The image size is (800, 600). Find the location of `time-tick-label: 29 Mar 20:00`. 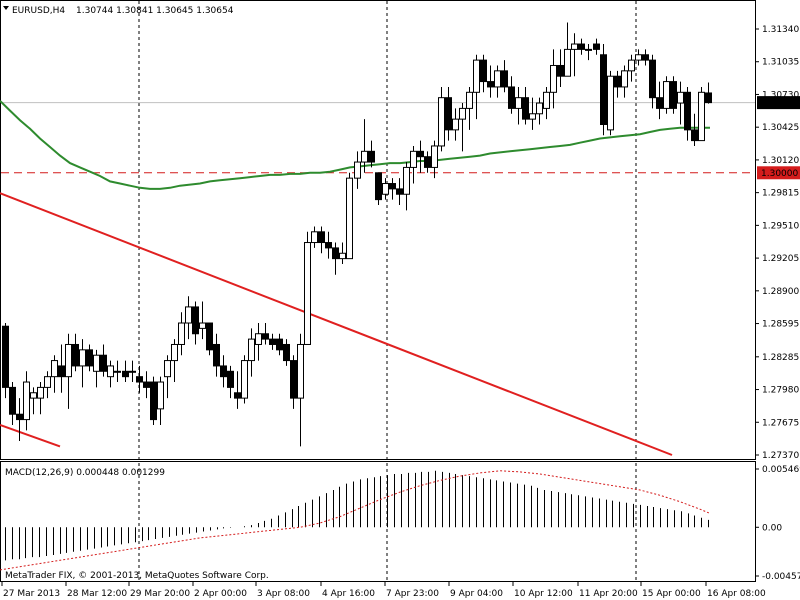

time-tick-label: 29 Mar 20:00 is located at coordinates (160, 594).